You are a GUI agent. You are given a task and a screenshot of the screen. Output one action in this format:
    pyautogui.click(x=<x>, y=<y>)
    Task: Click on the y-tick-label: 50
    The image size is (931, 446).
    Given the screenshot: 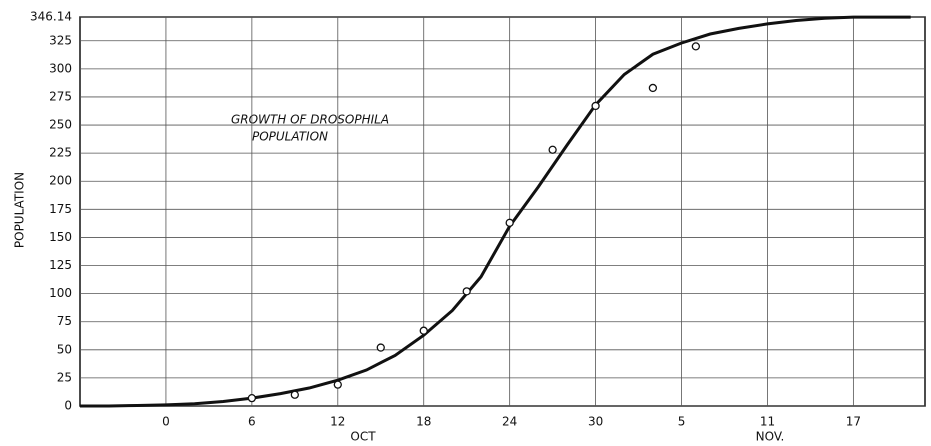 What is the action you would take?
    pyautogui.click(x=64, y=349)
    